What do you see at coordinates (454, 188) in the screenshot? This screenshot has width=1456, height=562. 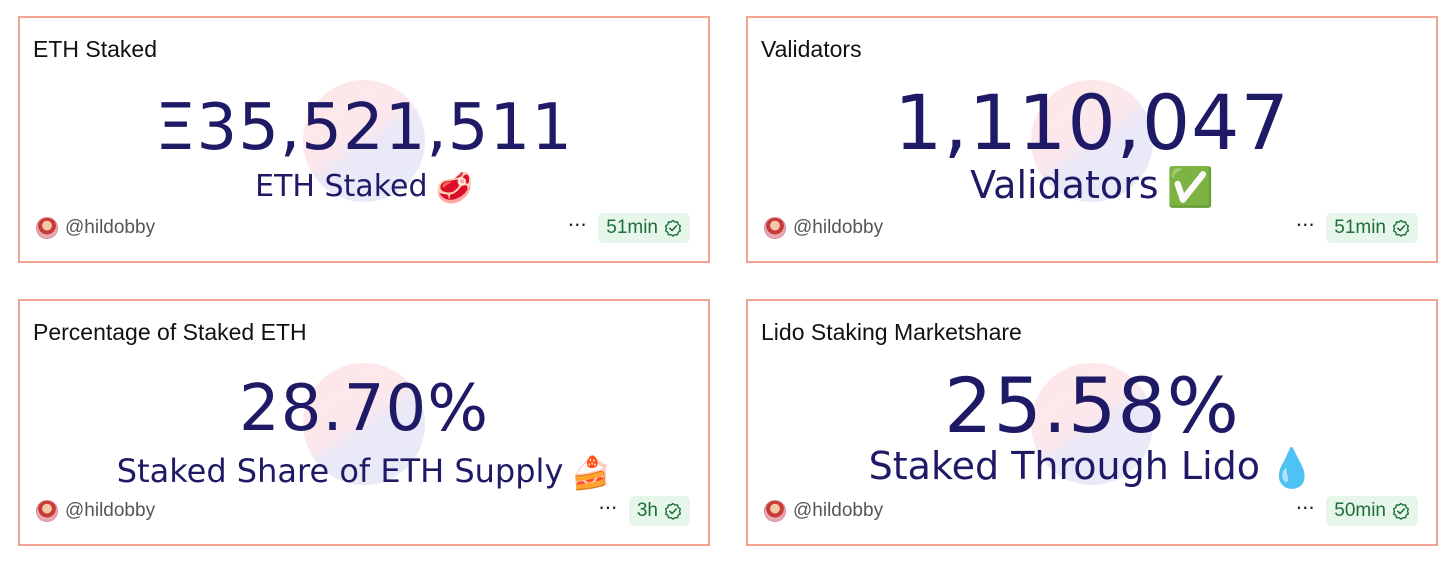 I see `steak-icon: 🥩` at bounding box center [454, 188].